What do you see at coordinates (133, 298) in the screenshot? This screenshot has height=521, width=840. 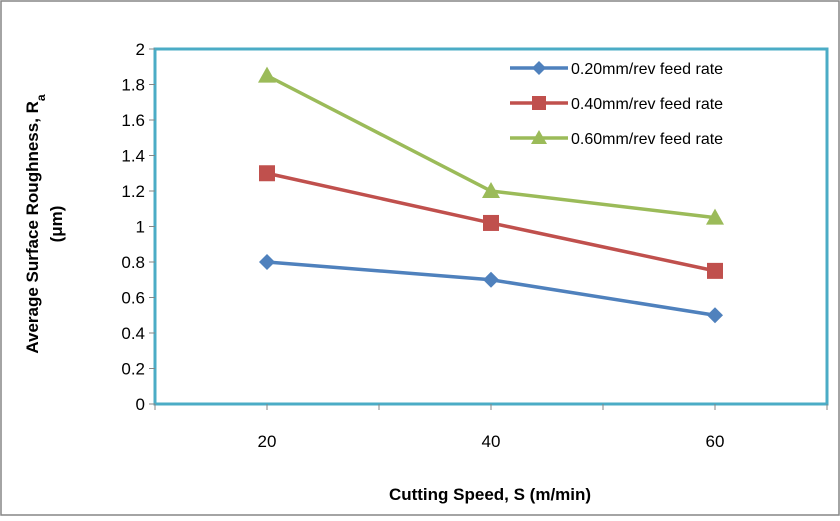 I see `y-tick-label: 0.6` at bounding box center [133, 298].